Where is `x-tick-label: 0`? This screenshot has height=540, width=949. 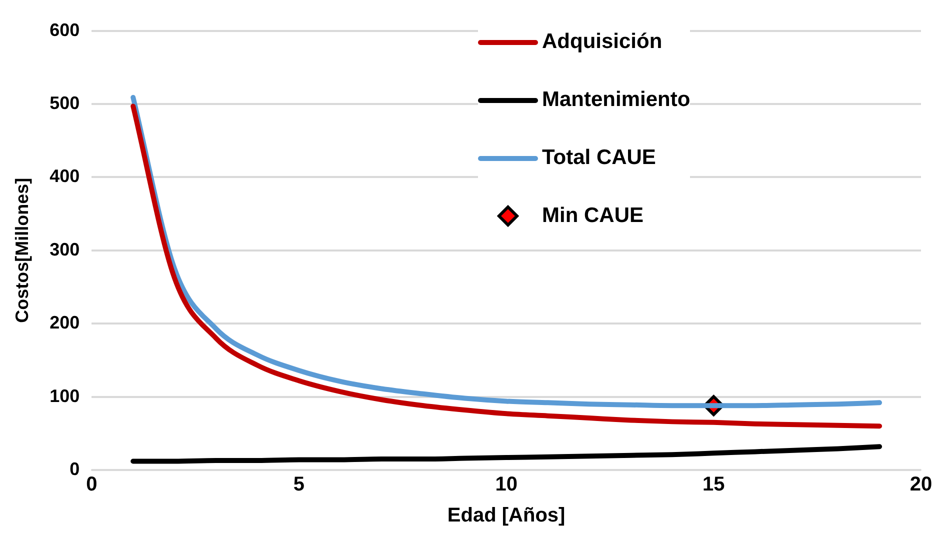 x-tick-label: 0 is located at coordinates (92, 485).